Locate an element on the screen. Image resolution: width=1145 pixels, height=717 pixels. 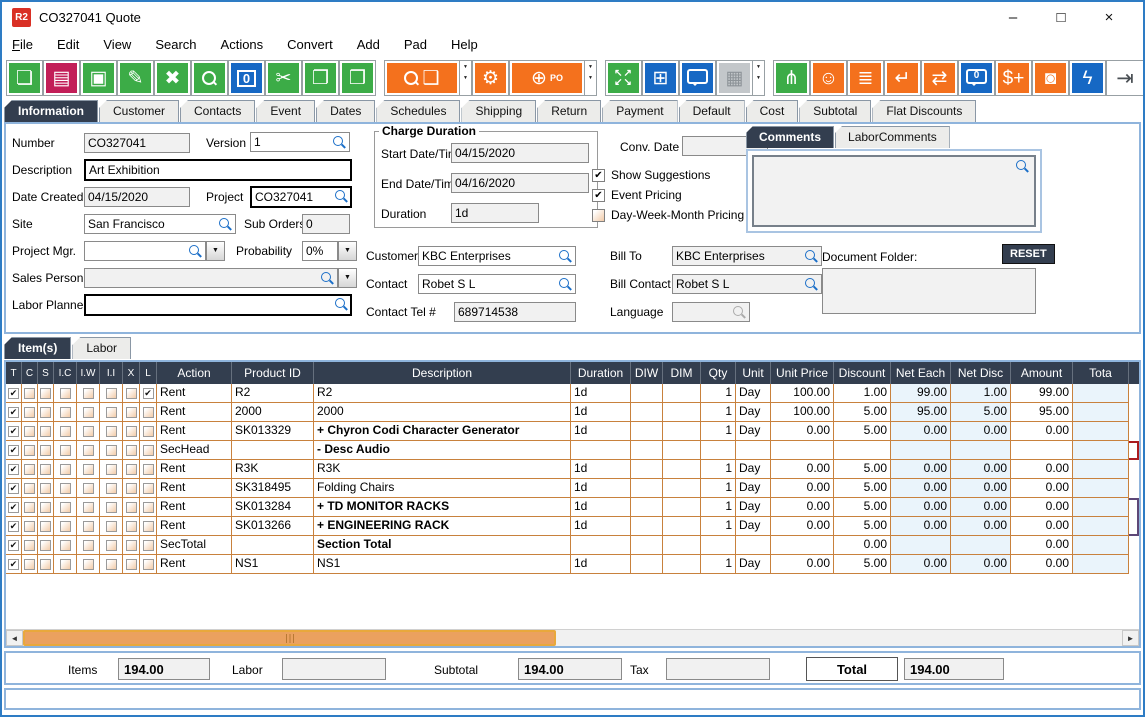
items-tab-labor: Labor is located at coordinates (102, 348).